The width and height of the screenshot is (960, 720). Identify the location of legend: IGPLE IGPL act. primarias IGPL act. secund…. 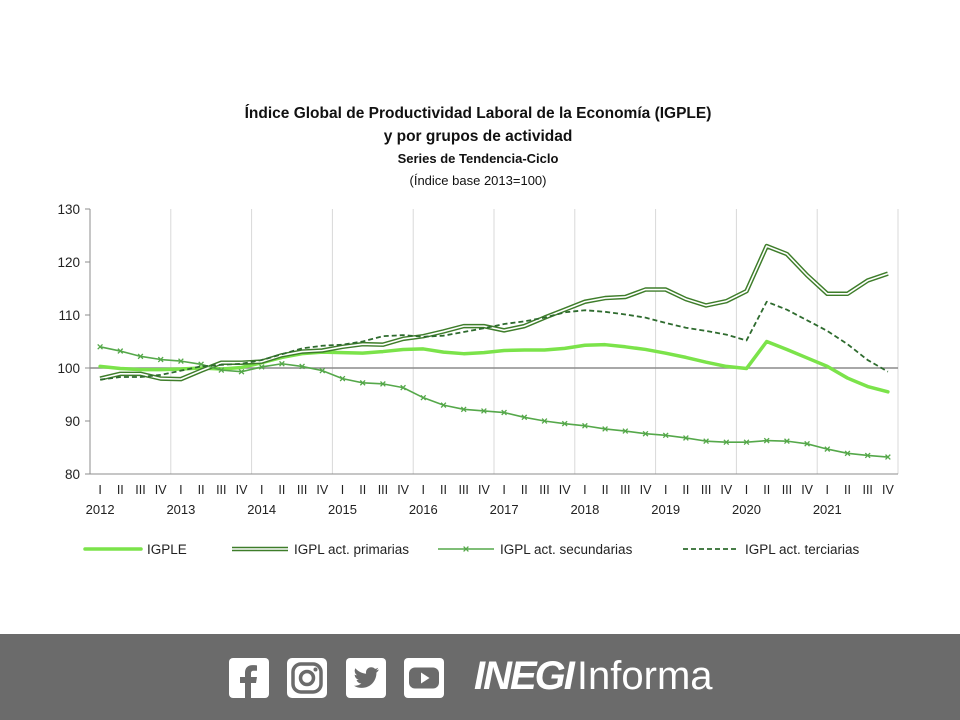
(471, 549).